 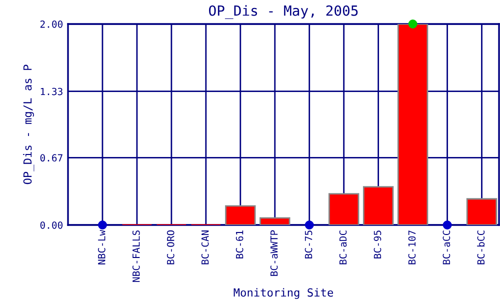 What do you see at coordinates (51, 158) in the screenshot?
I see `y-tick-label: 0.67` at bounding box center [51, 158].